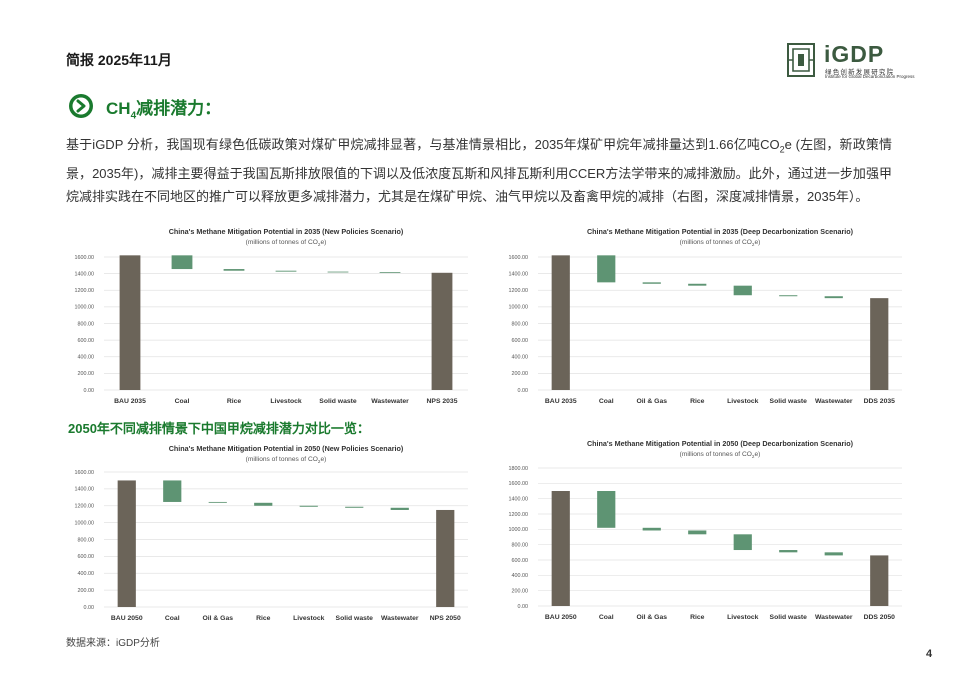  Describe the element at coordinates (801, 60) in the screenshot. I see `igdp-logo-mark-icon` at that location.